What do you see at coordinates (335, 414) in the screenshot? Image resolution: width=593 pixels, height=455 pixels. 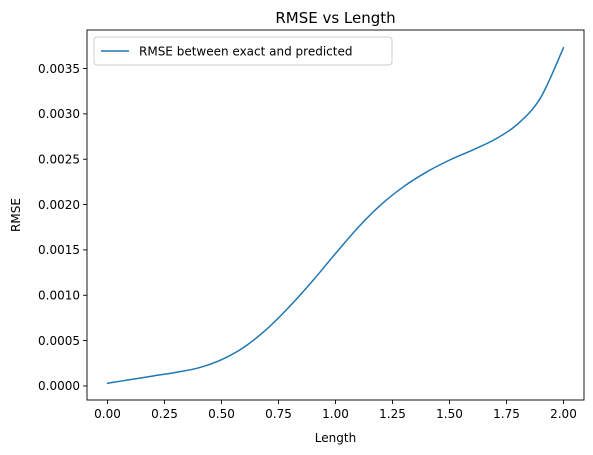 I see `x-tick-label: 1.00` at bounding box center [335, 414].